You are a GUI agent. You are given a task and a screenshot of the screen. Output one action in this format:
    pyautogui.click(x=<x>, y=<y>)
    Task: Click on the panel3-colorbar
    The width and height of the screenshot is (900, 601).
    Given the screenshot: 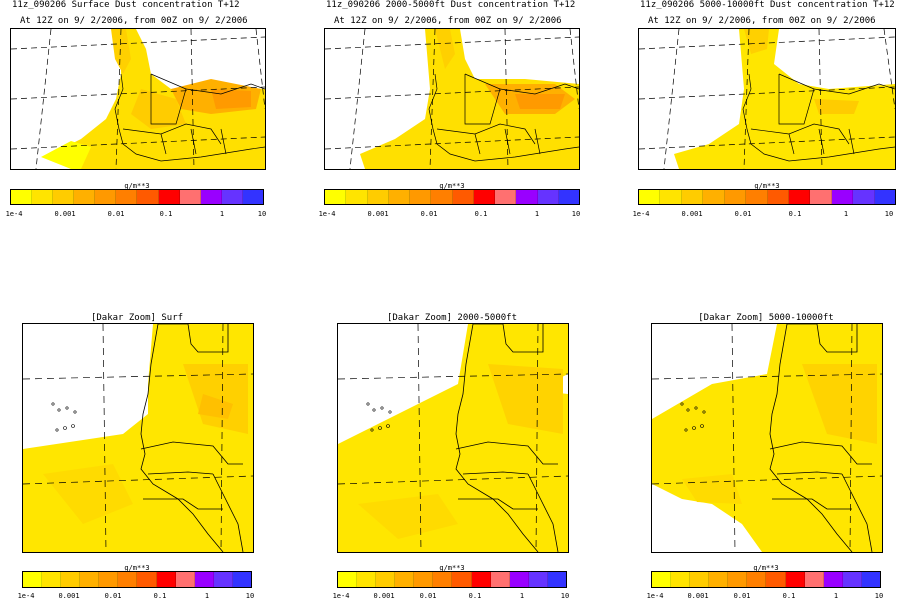 What is the action you would take?
    pyautogui.click(x=767, y=197)
    